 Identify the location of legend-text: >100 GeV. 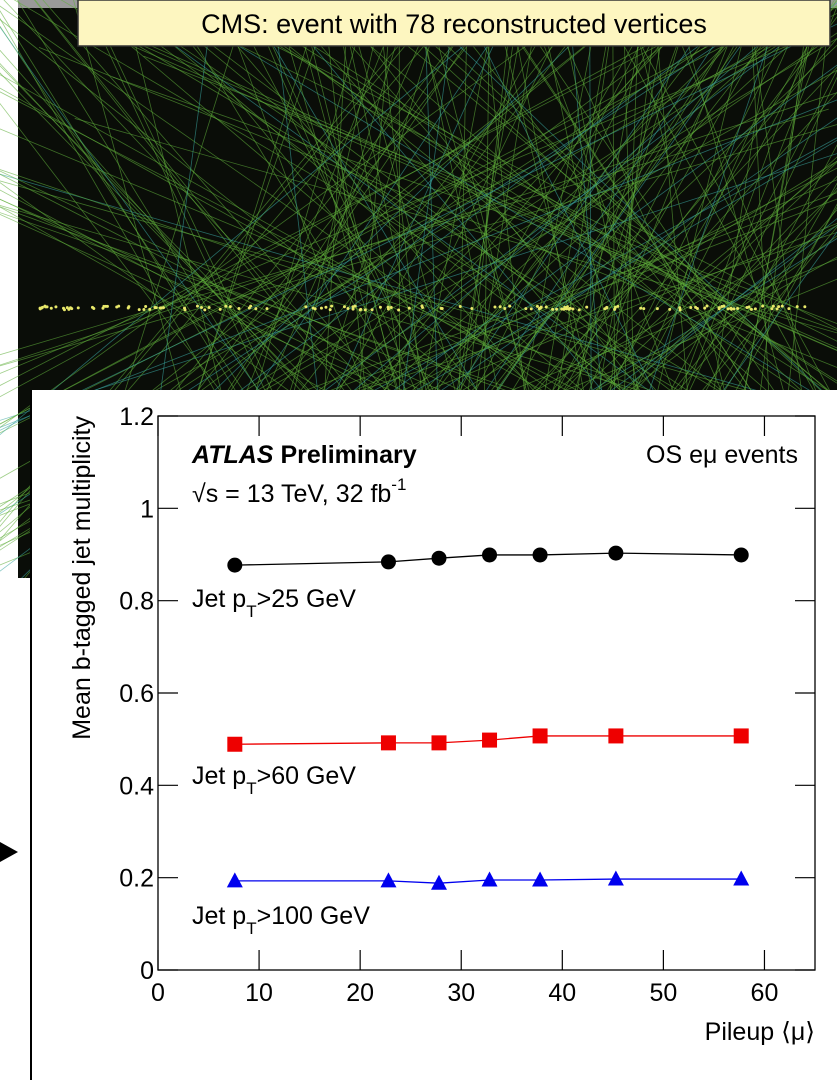
(314, 916).